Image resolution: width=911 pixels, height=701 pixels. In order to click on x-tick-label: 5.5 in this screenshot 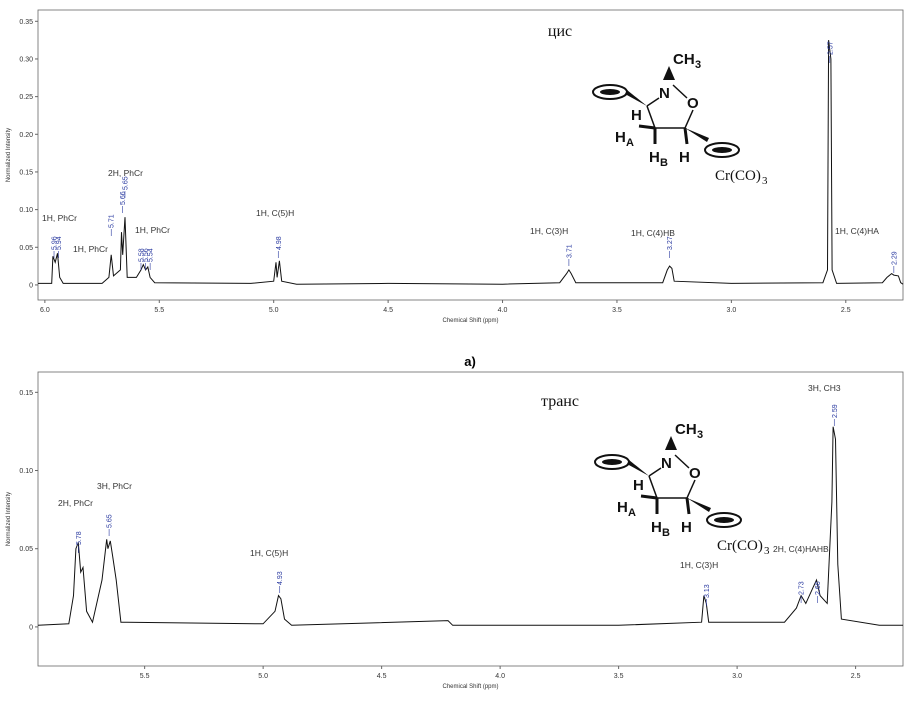, I will do `click(145, 676)`.